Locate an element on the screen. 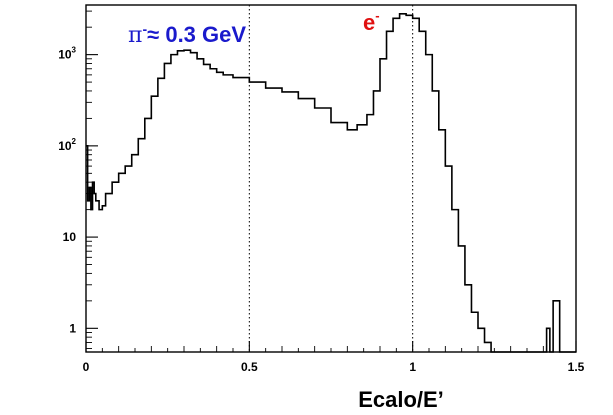 This screenshot has width=613, height=415. x-axis-label: Ecalo/E’ is located at coordinates (401, 399).